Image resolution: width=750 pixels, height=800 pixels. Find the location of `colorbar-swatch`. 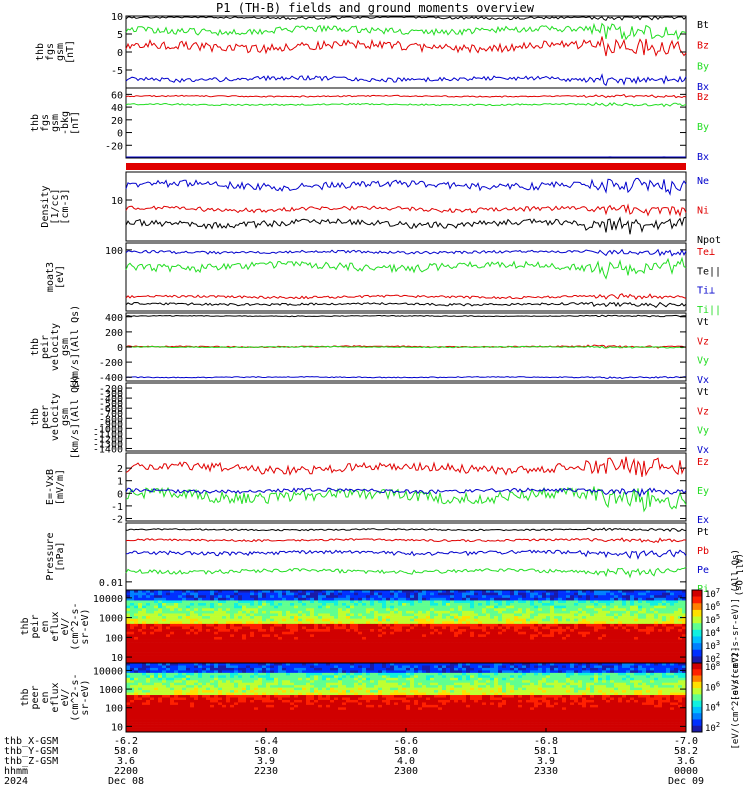

colorbar-swatch is located at coordinates (697, 620).